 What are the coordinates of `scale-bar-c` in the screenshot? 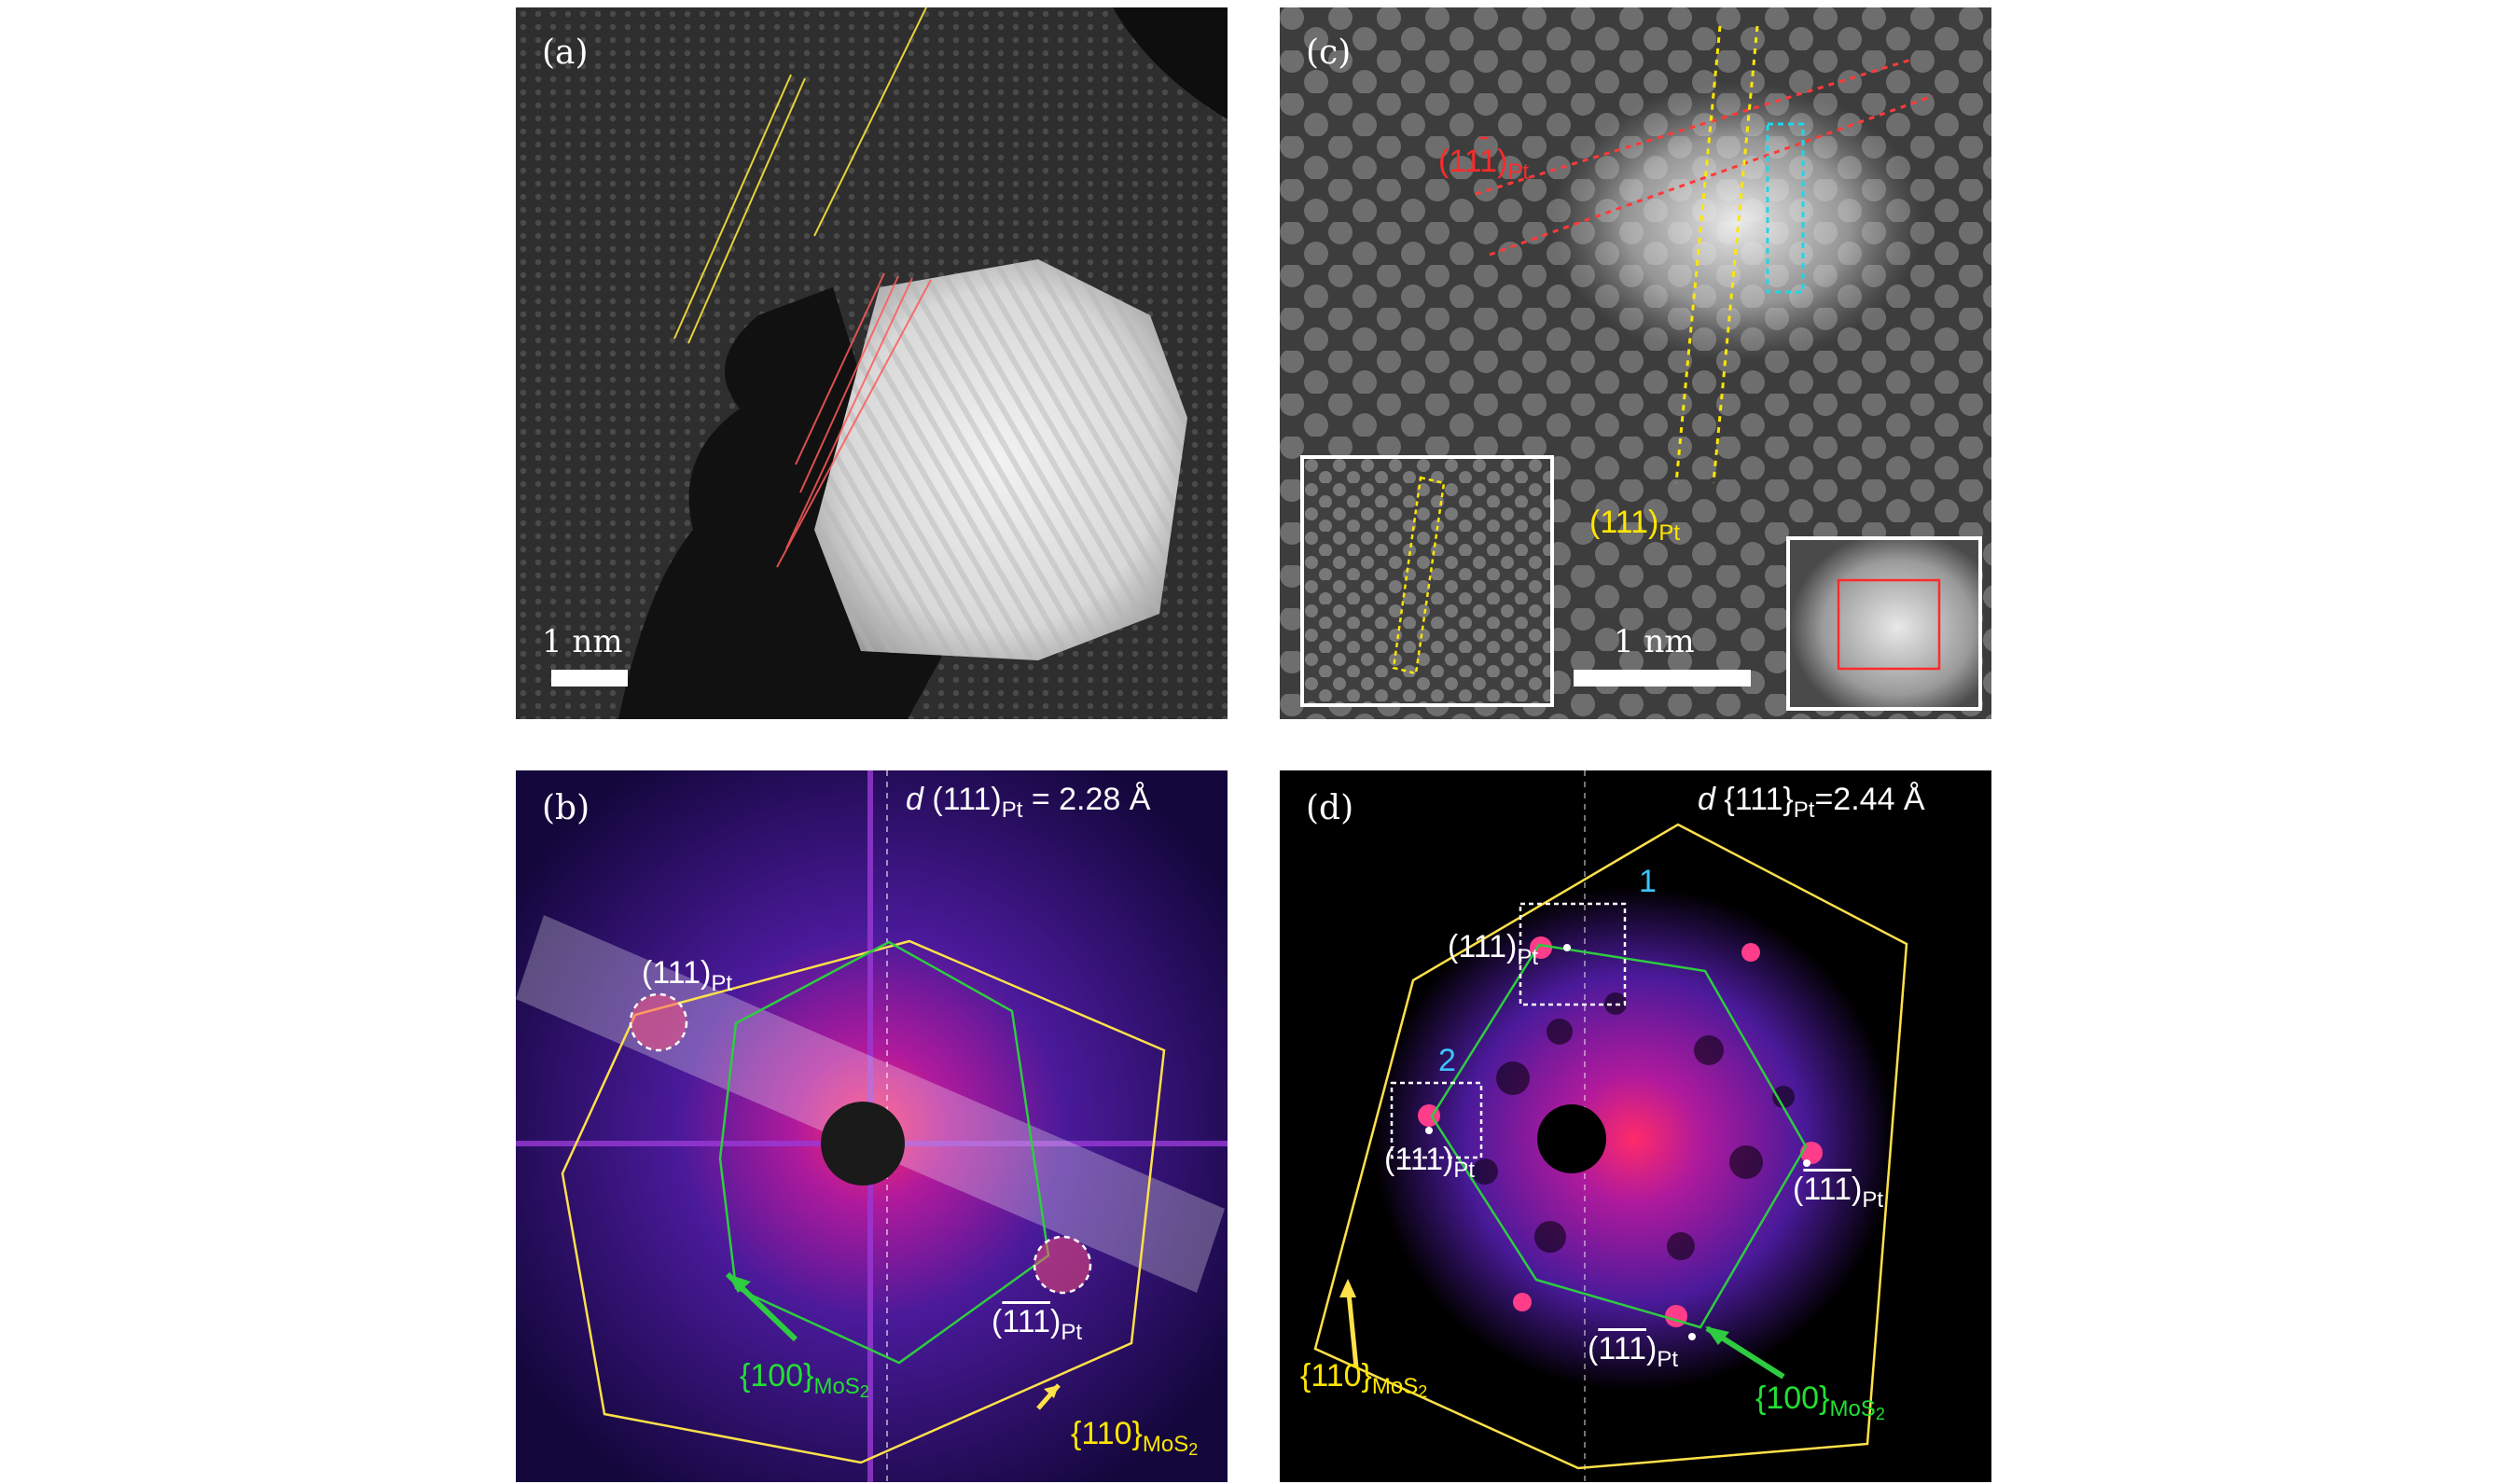 It's located at (1662, 678).